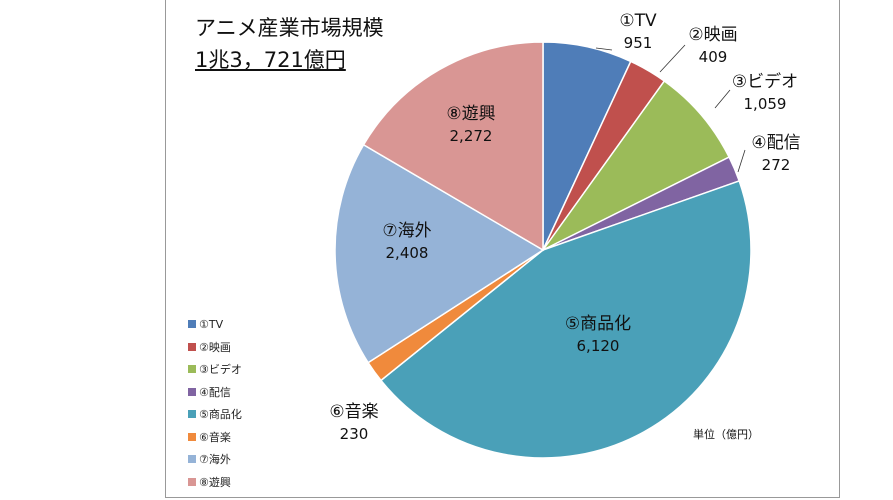  I want to click on legend-label: ④配信, so click(215, 392).